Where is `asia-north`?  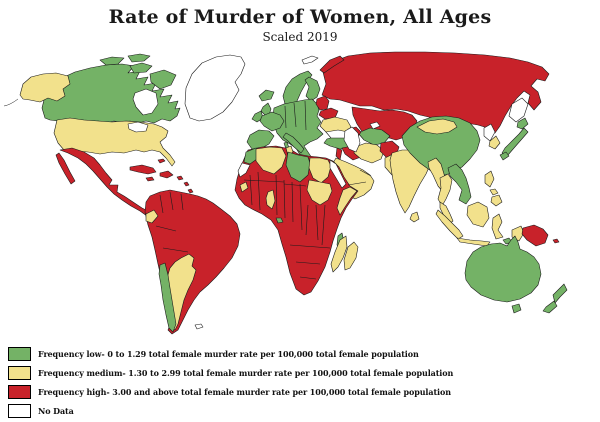 asia-north is located at coordinates (425, 98).